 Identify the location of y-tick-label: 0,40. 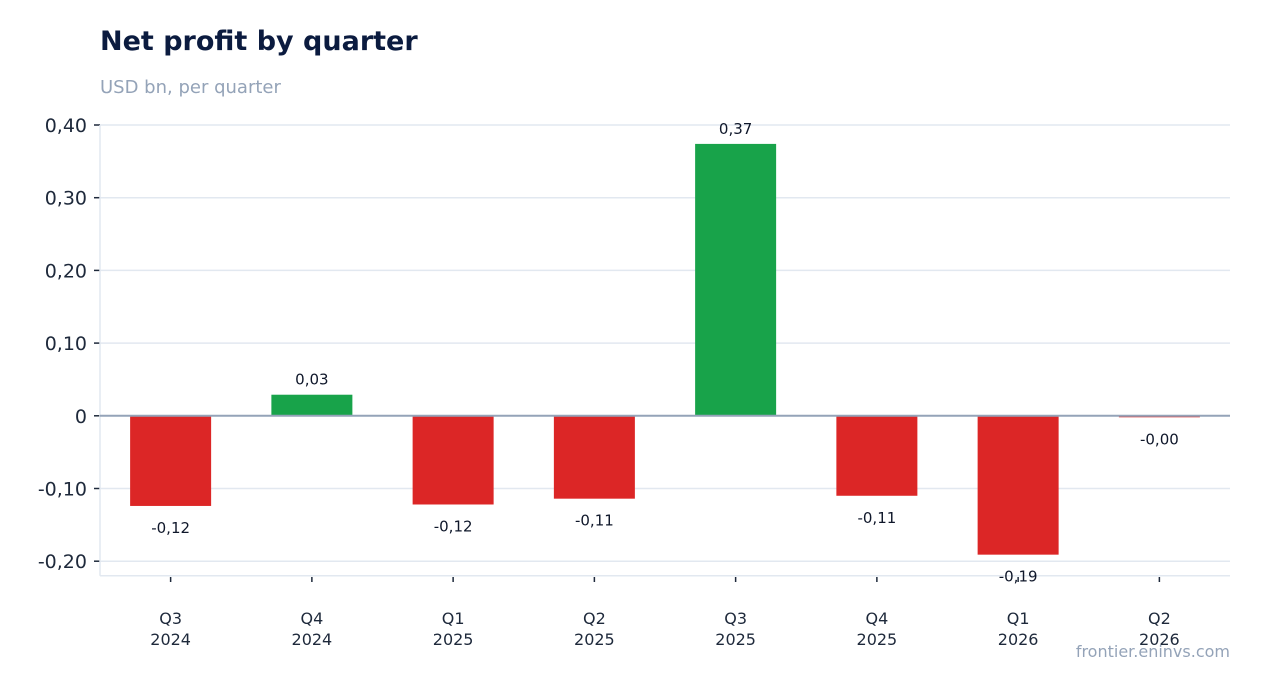
(66, 126).